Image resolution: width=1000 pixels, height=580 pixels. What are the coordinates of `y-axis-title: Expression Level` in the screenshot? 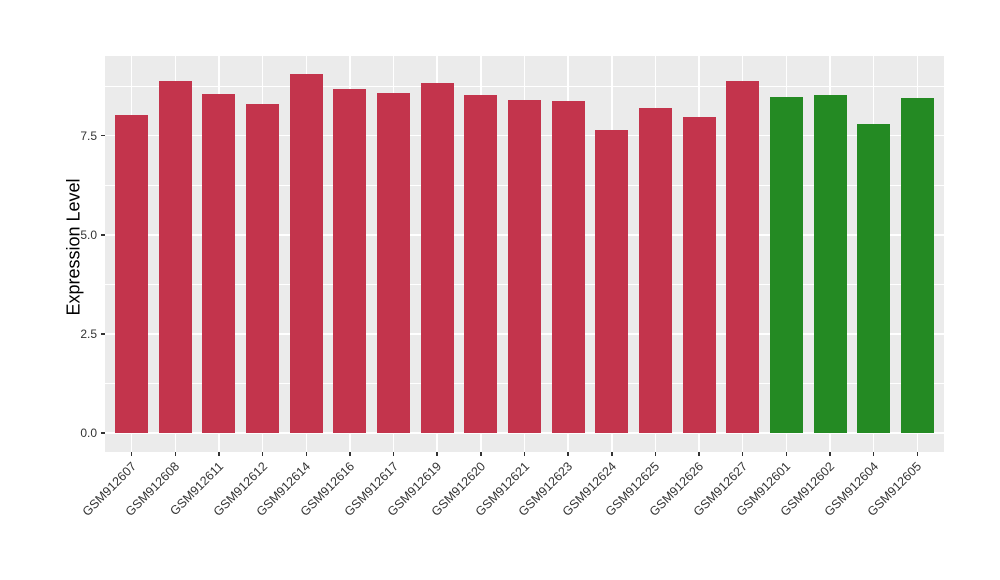 It's located at (73, 247).